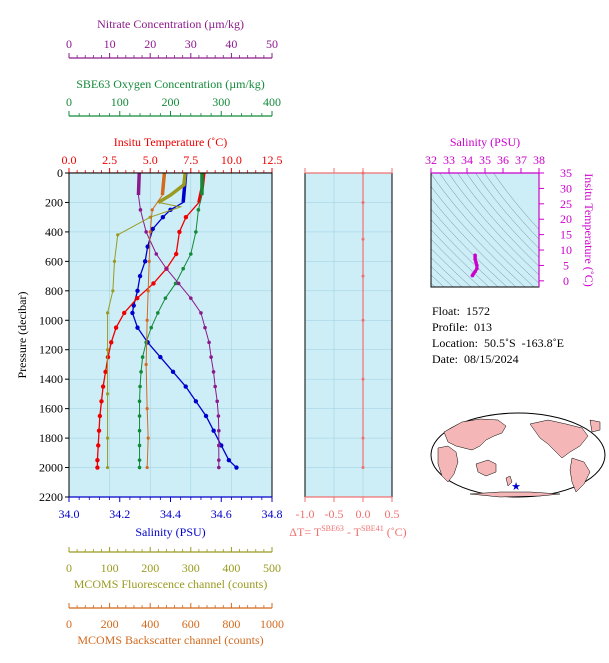 The height and width of the screenshot is (663, 609). What do you see at coordinates (516, 487) in the screenshot?
I see `float-location-star-icon: ★` at bounding box center [516, 487].